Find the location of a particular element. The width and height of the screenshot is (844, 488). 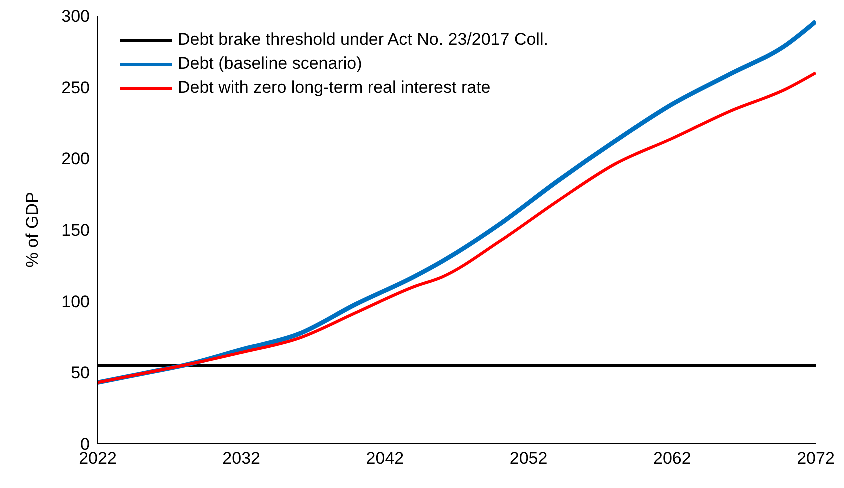

legend-label: Debt (baseline scenario) is located at coordinates (270, 64).